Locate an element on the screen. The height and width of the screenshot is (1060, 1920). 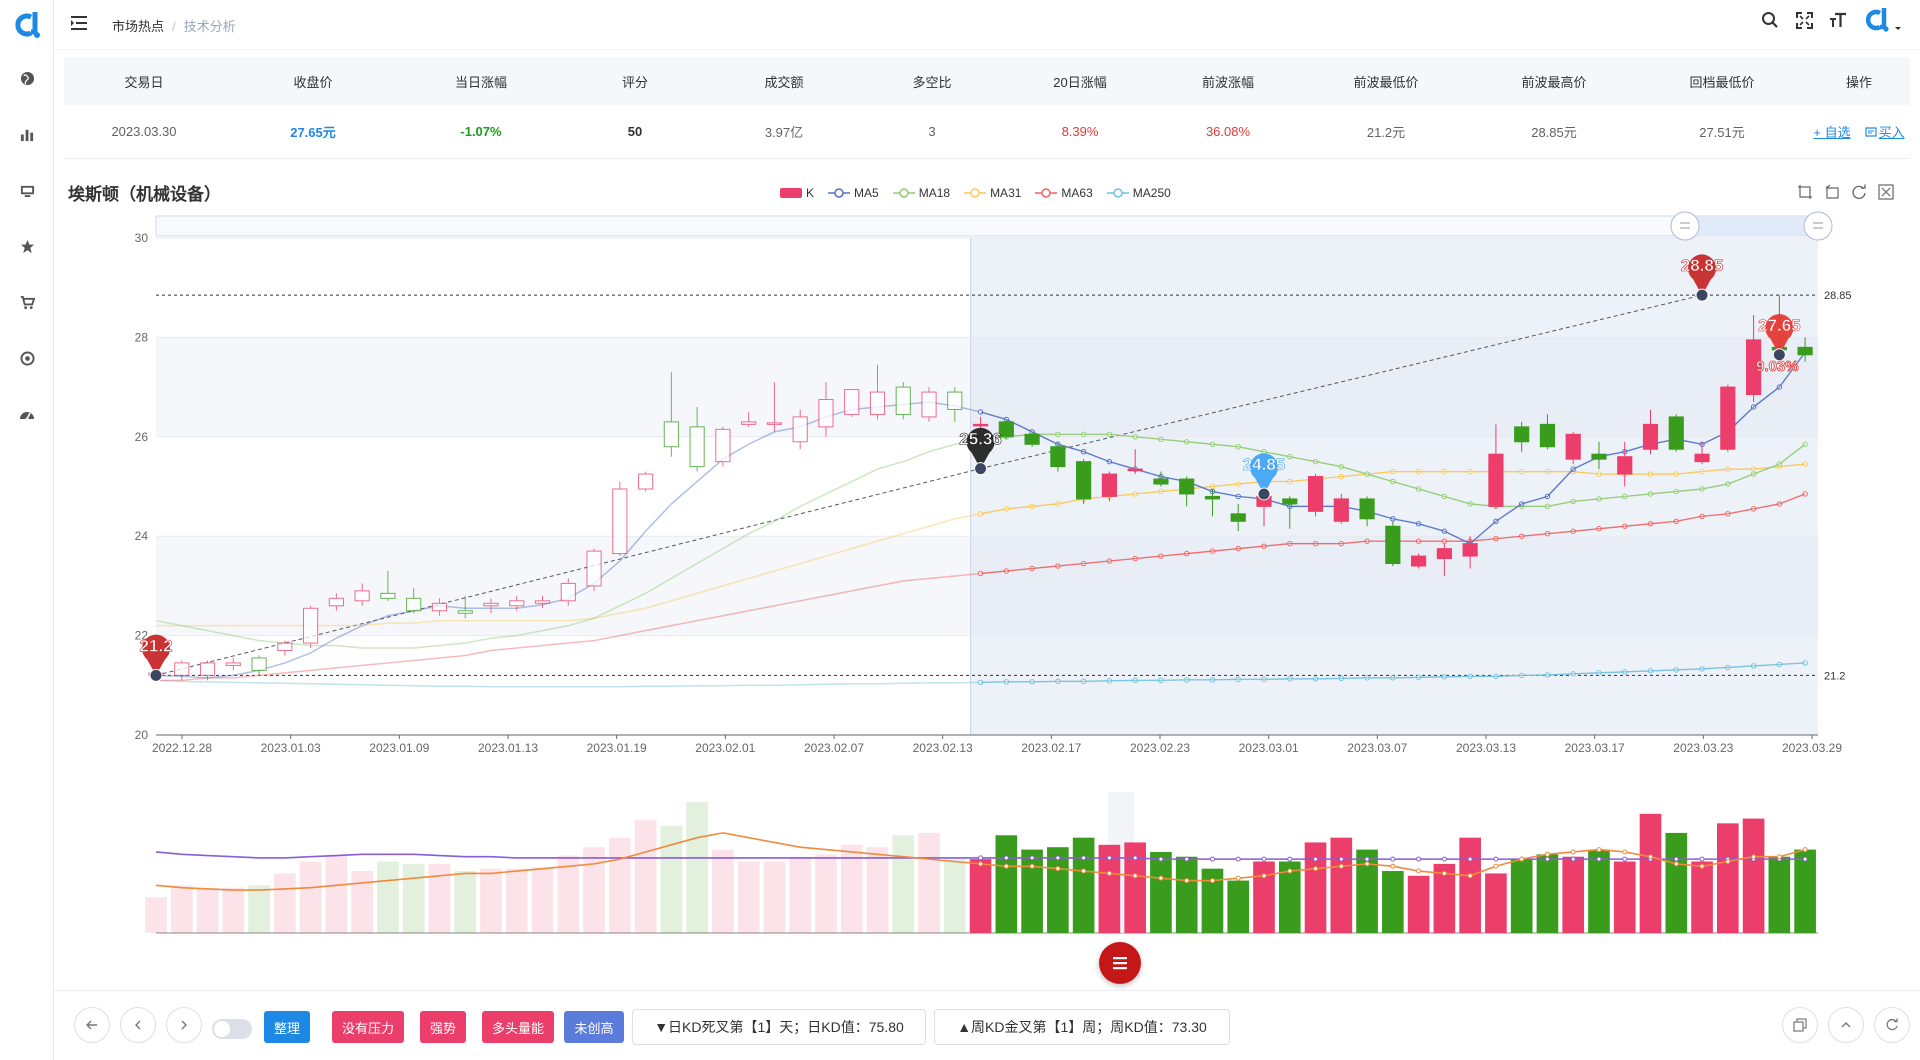
buy-link: 买入 is located at coordinates (1891, 132).